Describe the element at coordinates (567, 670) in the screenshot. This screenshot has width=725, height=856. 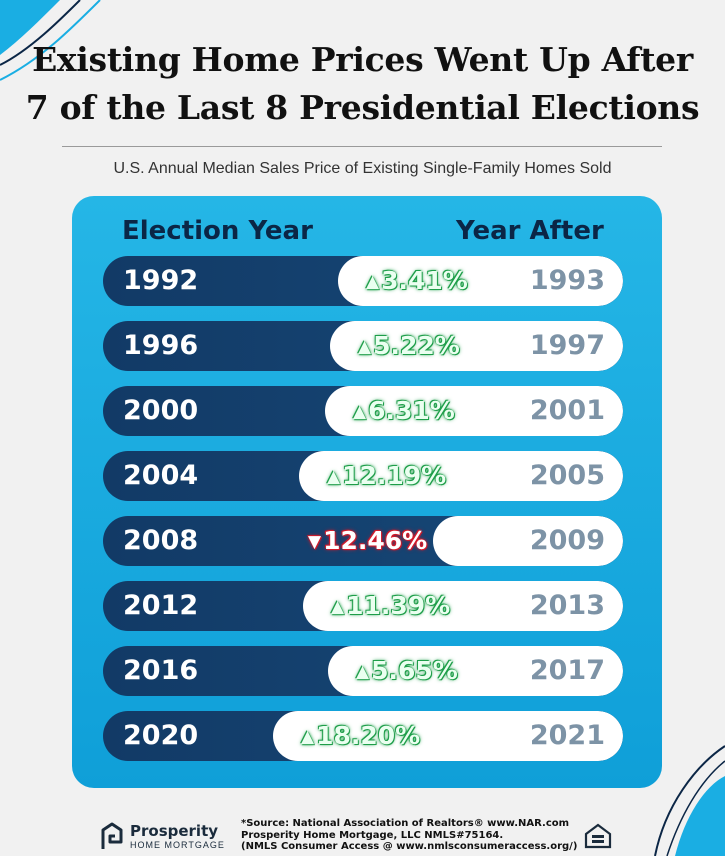
I see `year-after: 2017` at that location.